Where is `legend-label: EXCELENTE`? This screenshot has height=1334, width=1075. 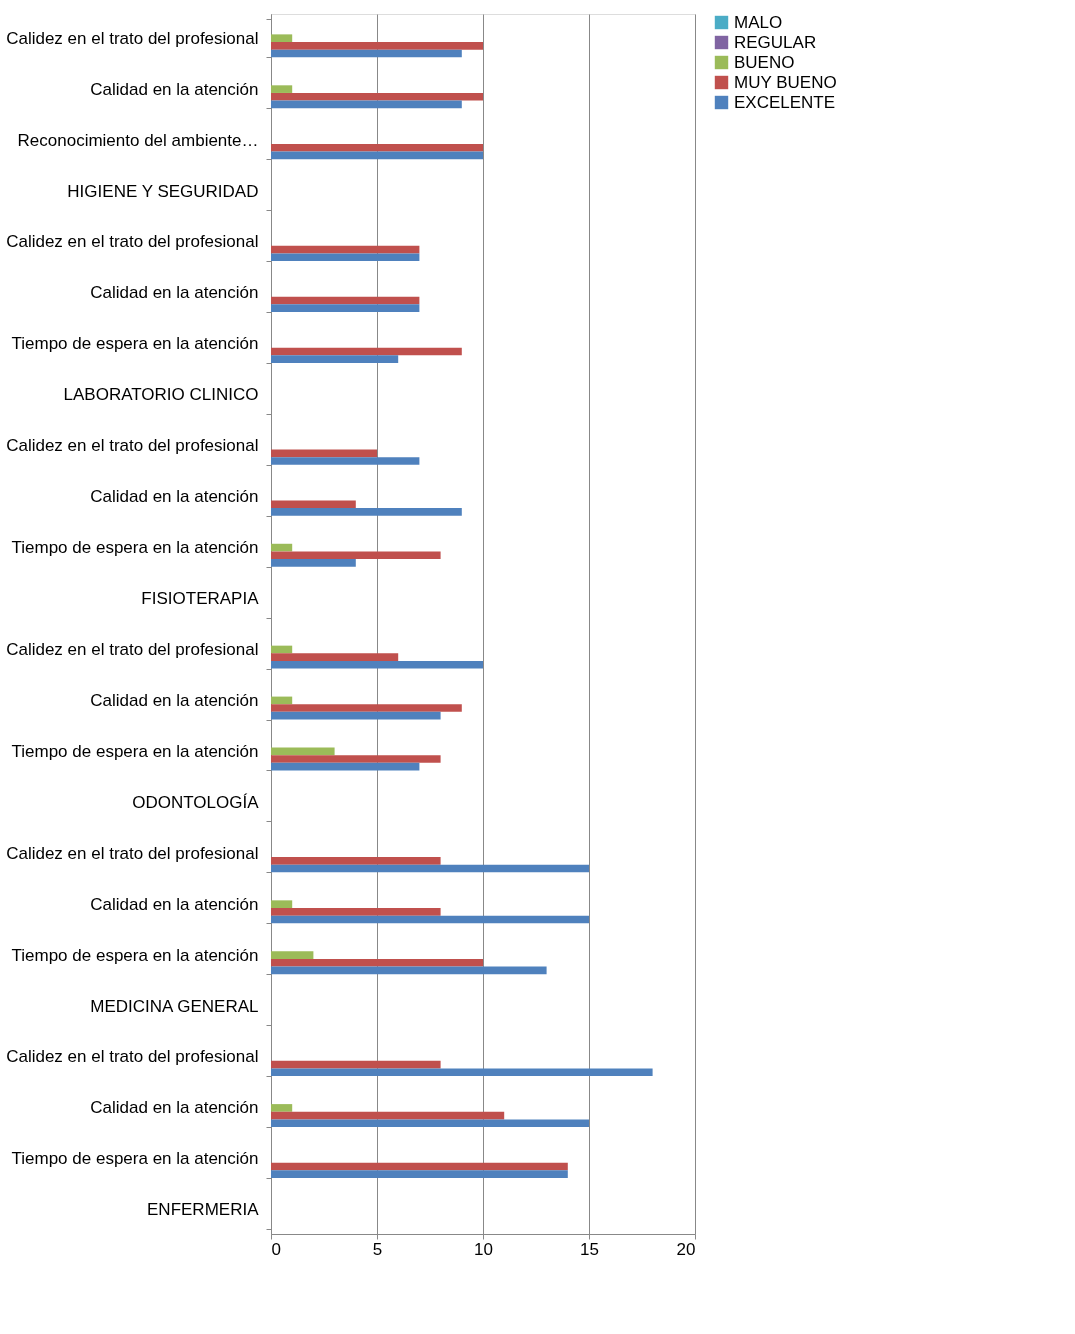
legend-label: EXCELENTE is located at coordinates (785, 102).